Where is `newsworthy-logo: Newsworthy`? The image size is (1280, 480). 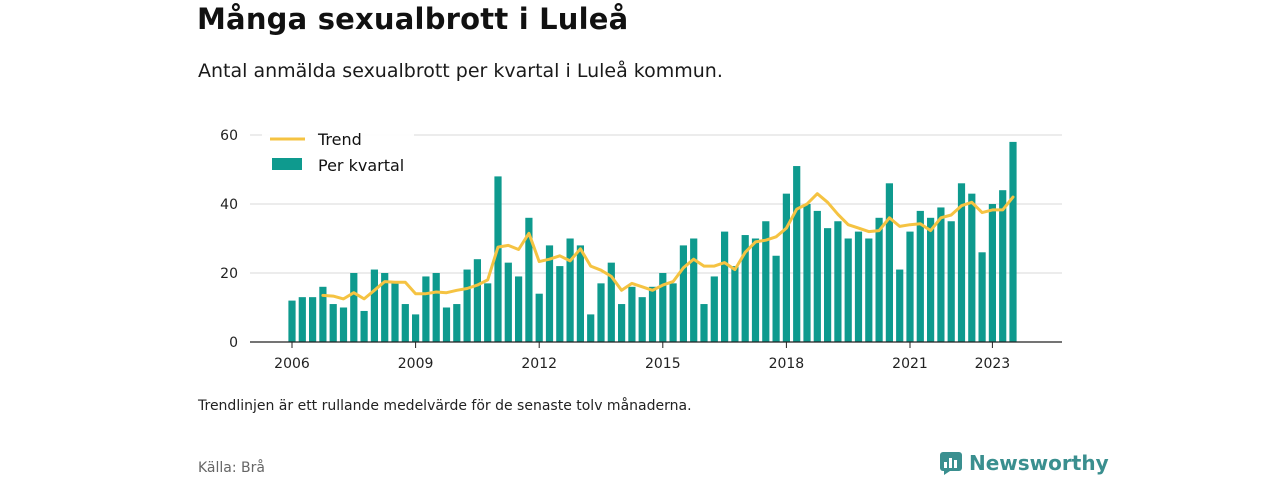
newsworthy-logo: Newsworthy is located at coordinates (1024, 463).